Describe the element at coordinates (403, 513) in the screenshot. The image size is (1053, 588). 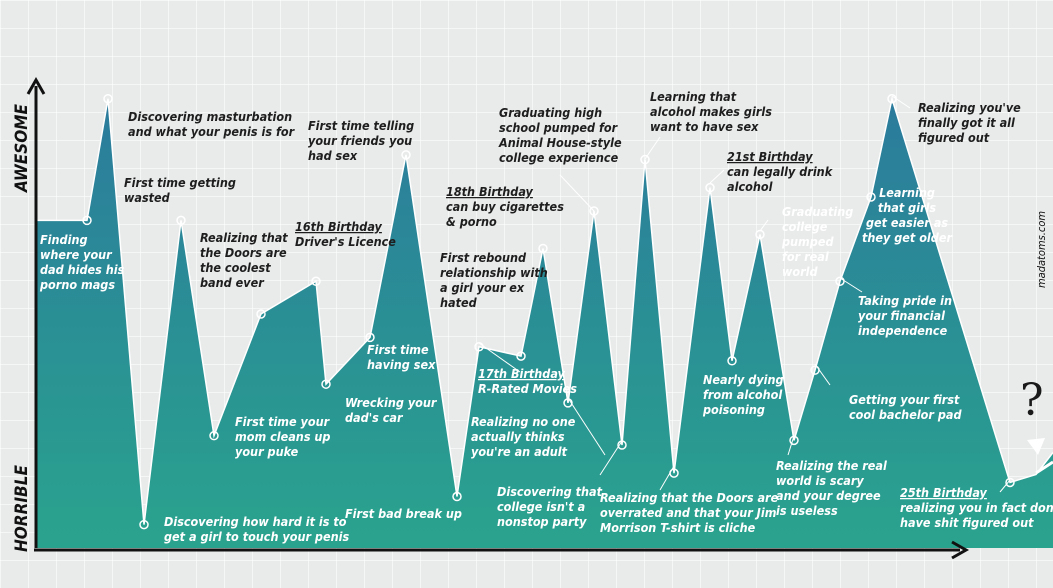
I see `event-label: First bad break up` at that location.